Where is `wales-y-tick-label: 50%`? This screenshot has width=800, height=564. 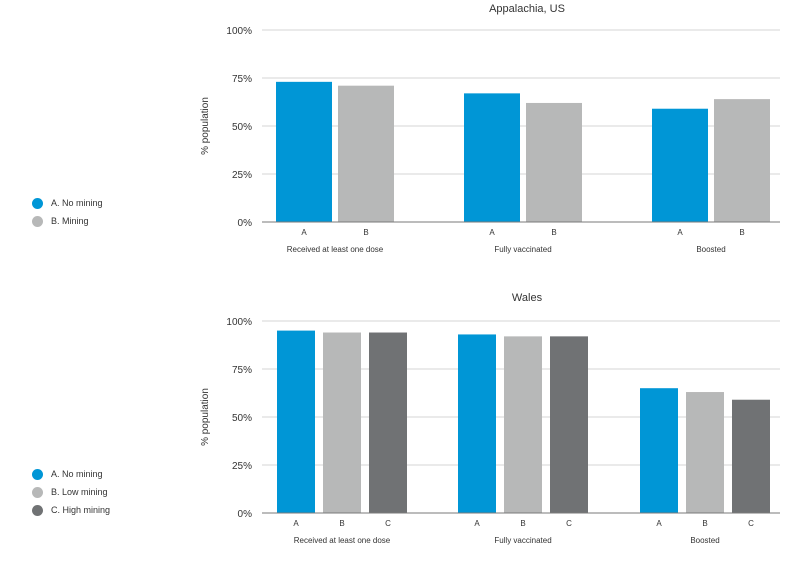 wales-y-tick-label: 50% is located at coordinates (242, 418).